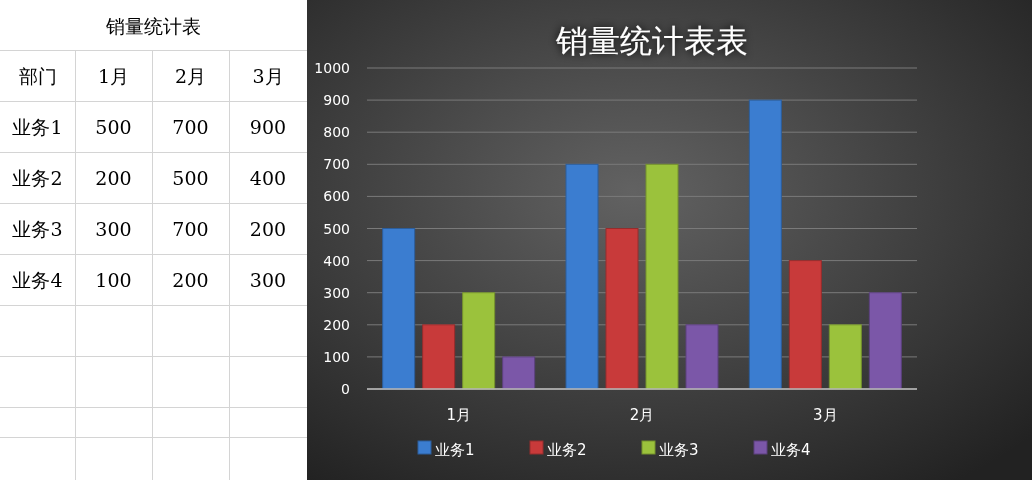  Describe the element at coordinates (37, 75) in the screenshot. I see `text: 部门` at that location.